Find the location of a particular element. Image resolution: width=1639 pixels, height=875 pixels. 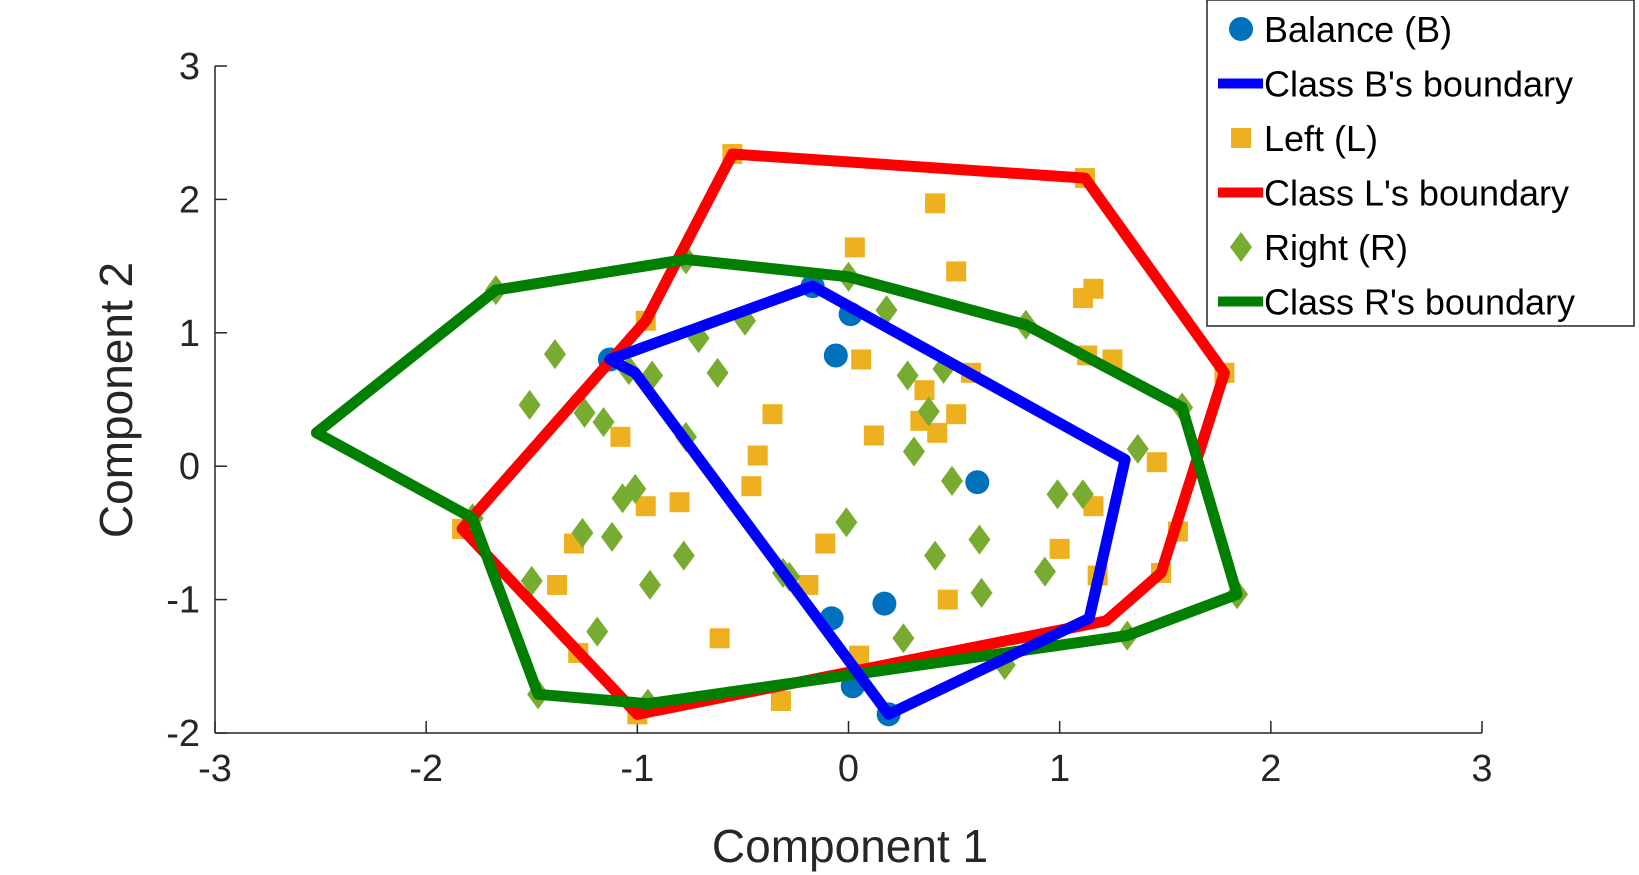

legend-label: Class R's boundary is located at coordinates (1419, 302).